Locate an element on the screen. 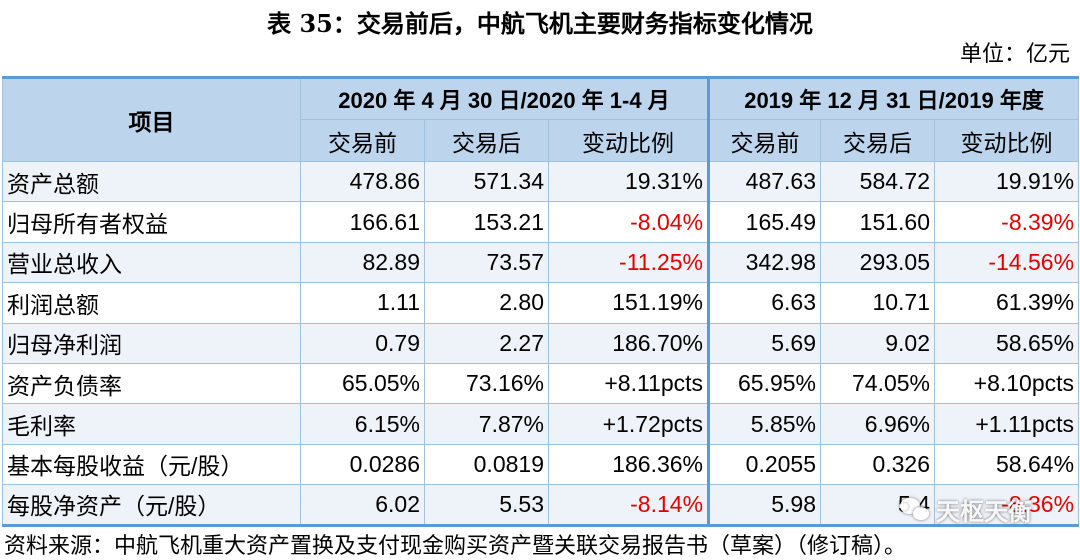 This screenshot has height=560, width=1080. table-title: 表 35：交易前后，中航飞机主要财务指标变化情况 is located at coordinates (540, 23).